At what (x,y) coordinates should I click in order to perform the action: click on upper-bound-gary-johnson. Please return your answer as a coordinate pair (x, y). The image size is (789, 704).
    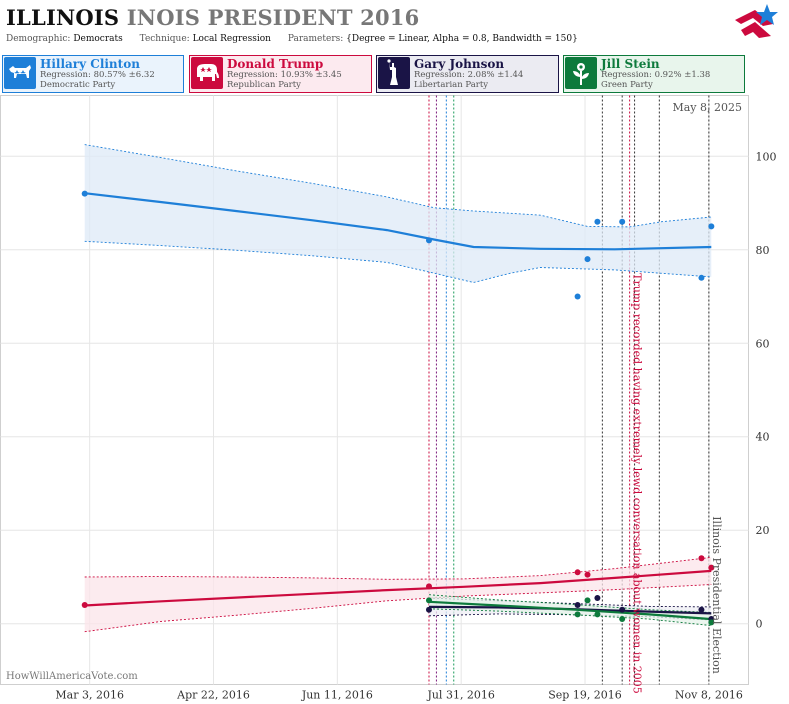
    Looking at the image, I should click on (570, 602).